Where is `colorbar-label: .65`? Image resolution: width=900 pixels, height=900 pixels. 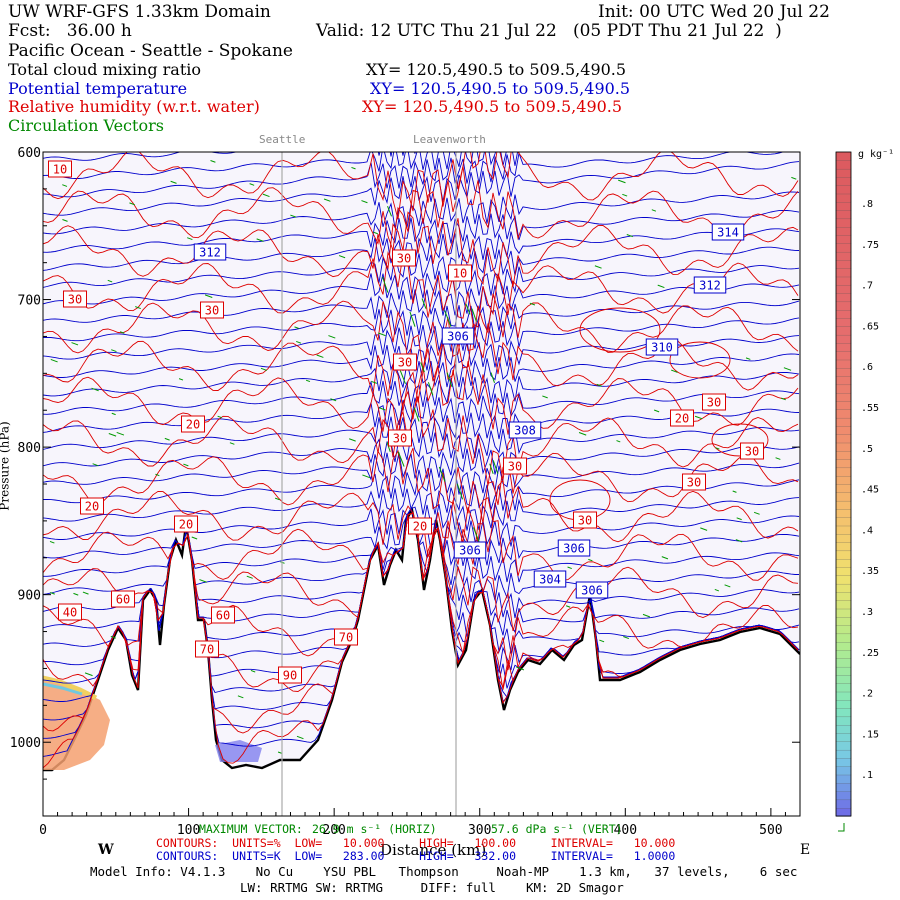 colorbar-label: .65 is located at coordinates (870, 326).